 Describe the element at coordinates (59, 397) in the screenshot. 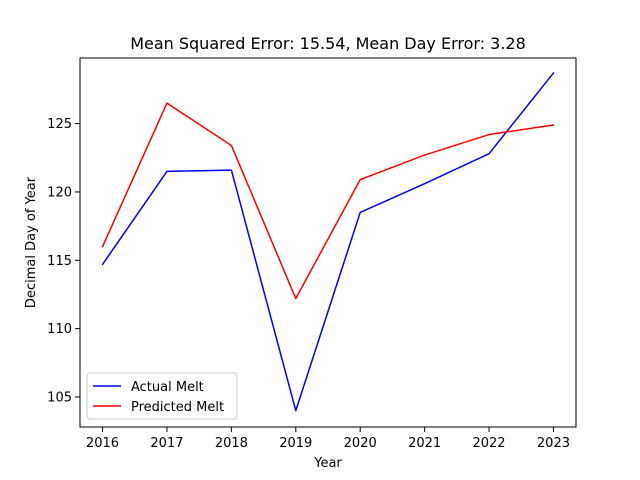

I see `y-tick-label: 105` at that location.